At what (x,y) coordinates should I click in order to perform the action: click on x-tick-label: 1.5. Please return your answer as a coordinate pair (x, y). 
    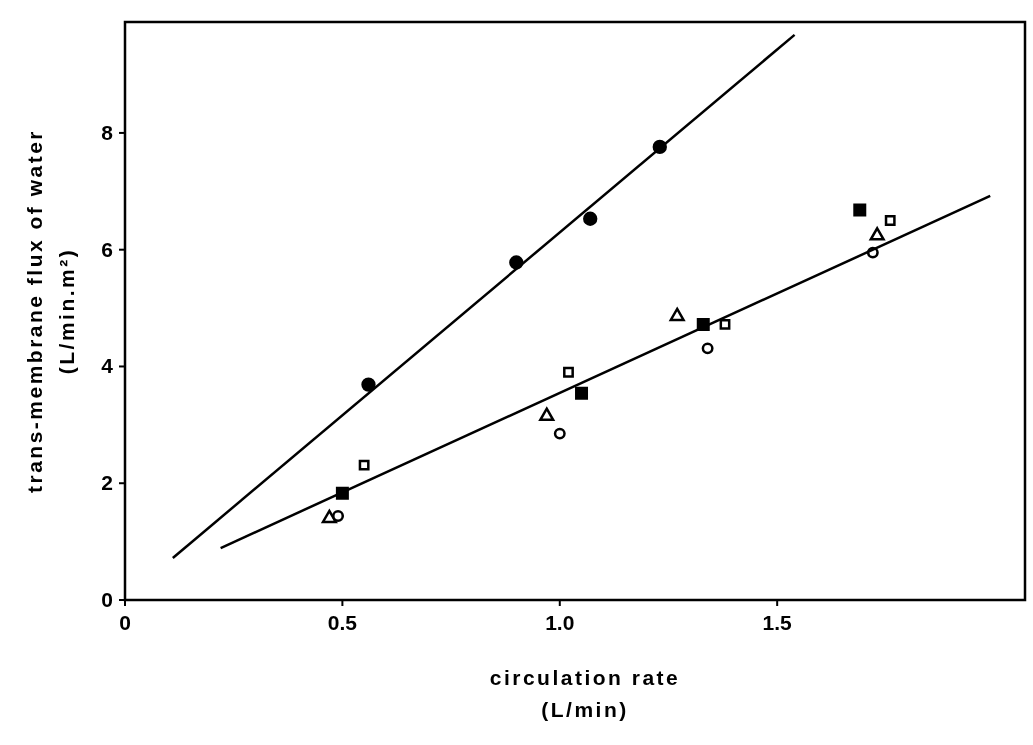
    Looking at the image, I should click on (777, 622).